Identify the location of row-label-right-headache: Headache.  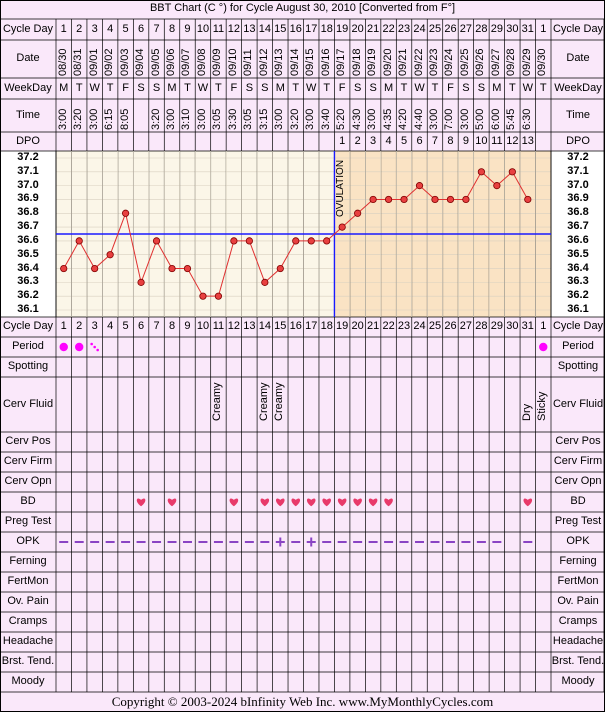
(578, 641).